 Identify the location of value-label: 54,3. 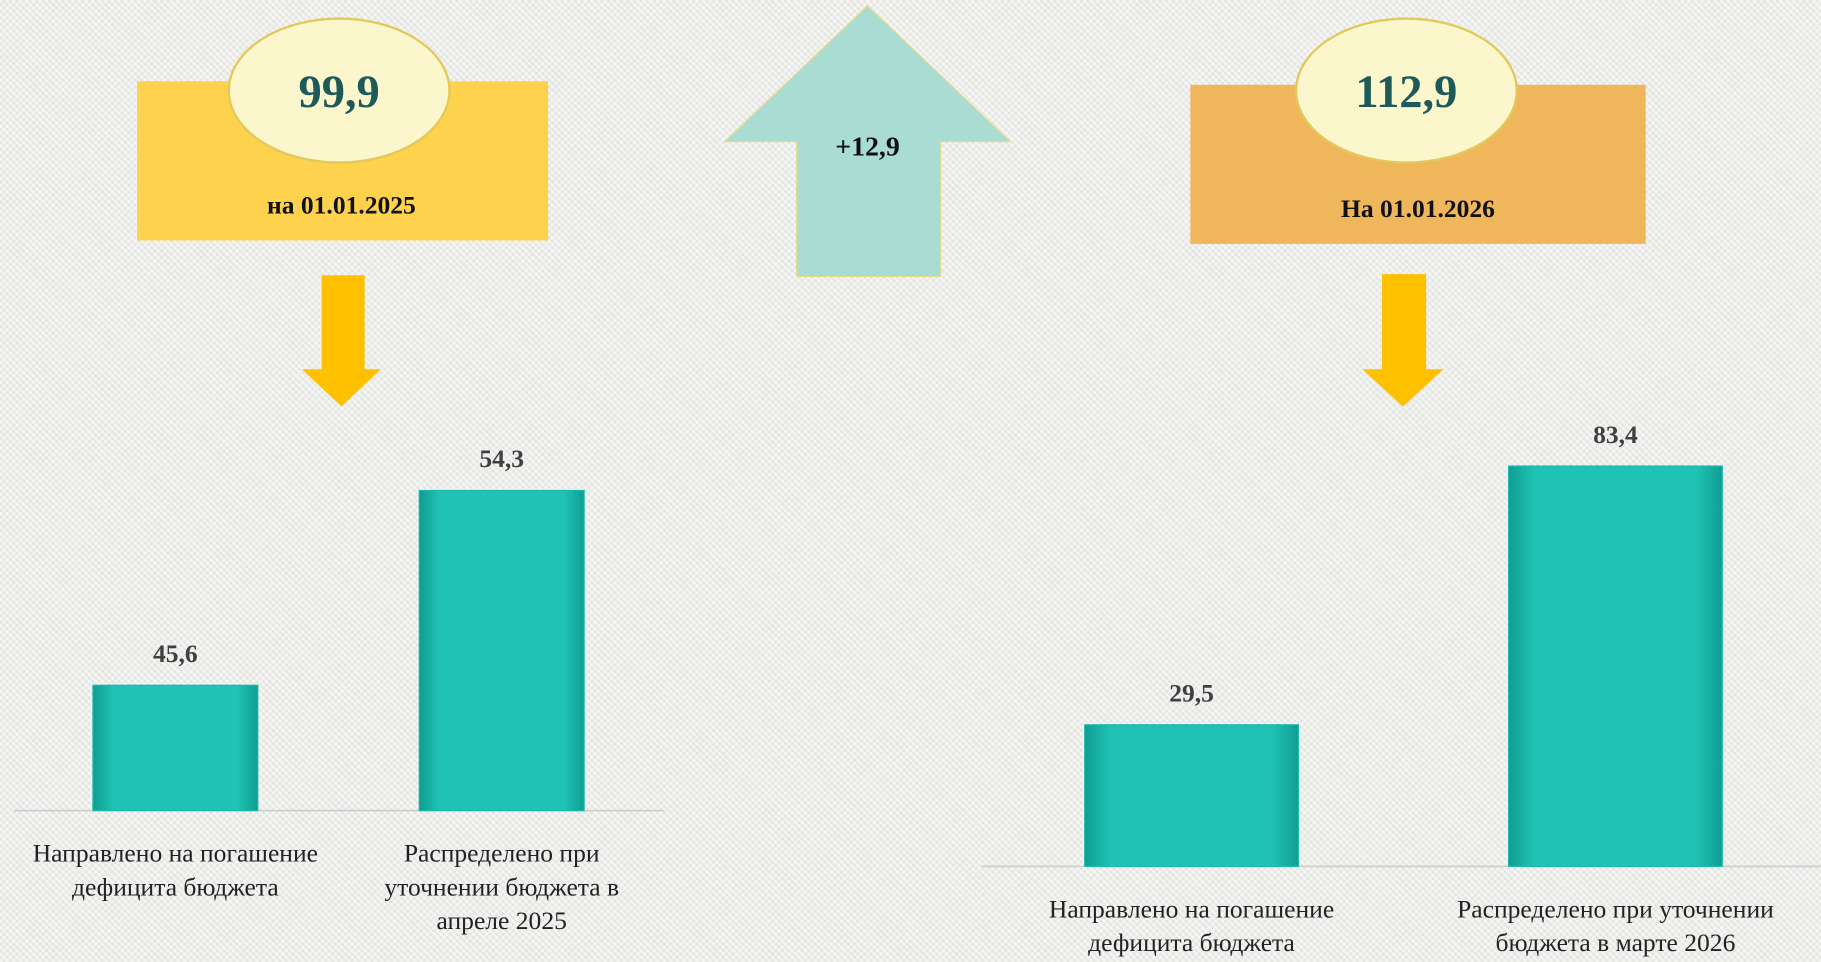
(501, 458).